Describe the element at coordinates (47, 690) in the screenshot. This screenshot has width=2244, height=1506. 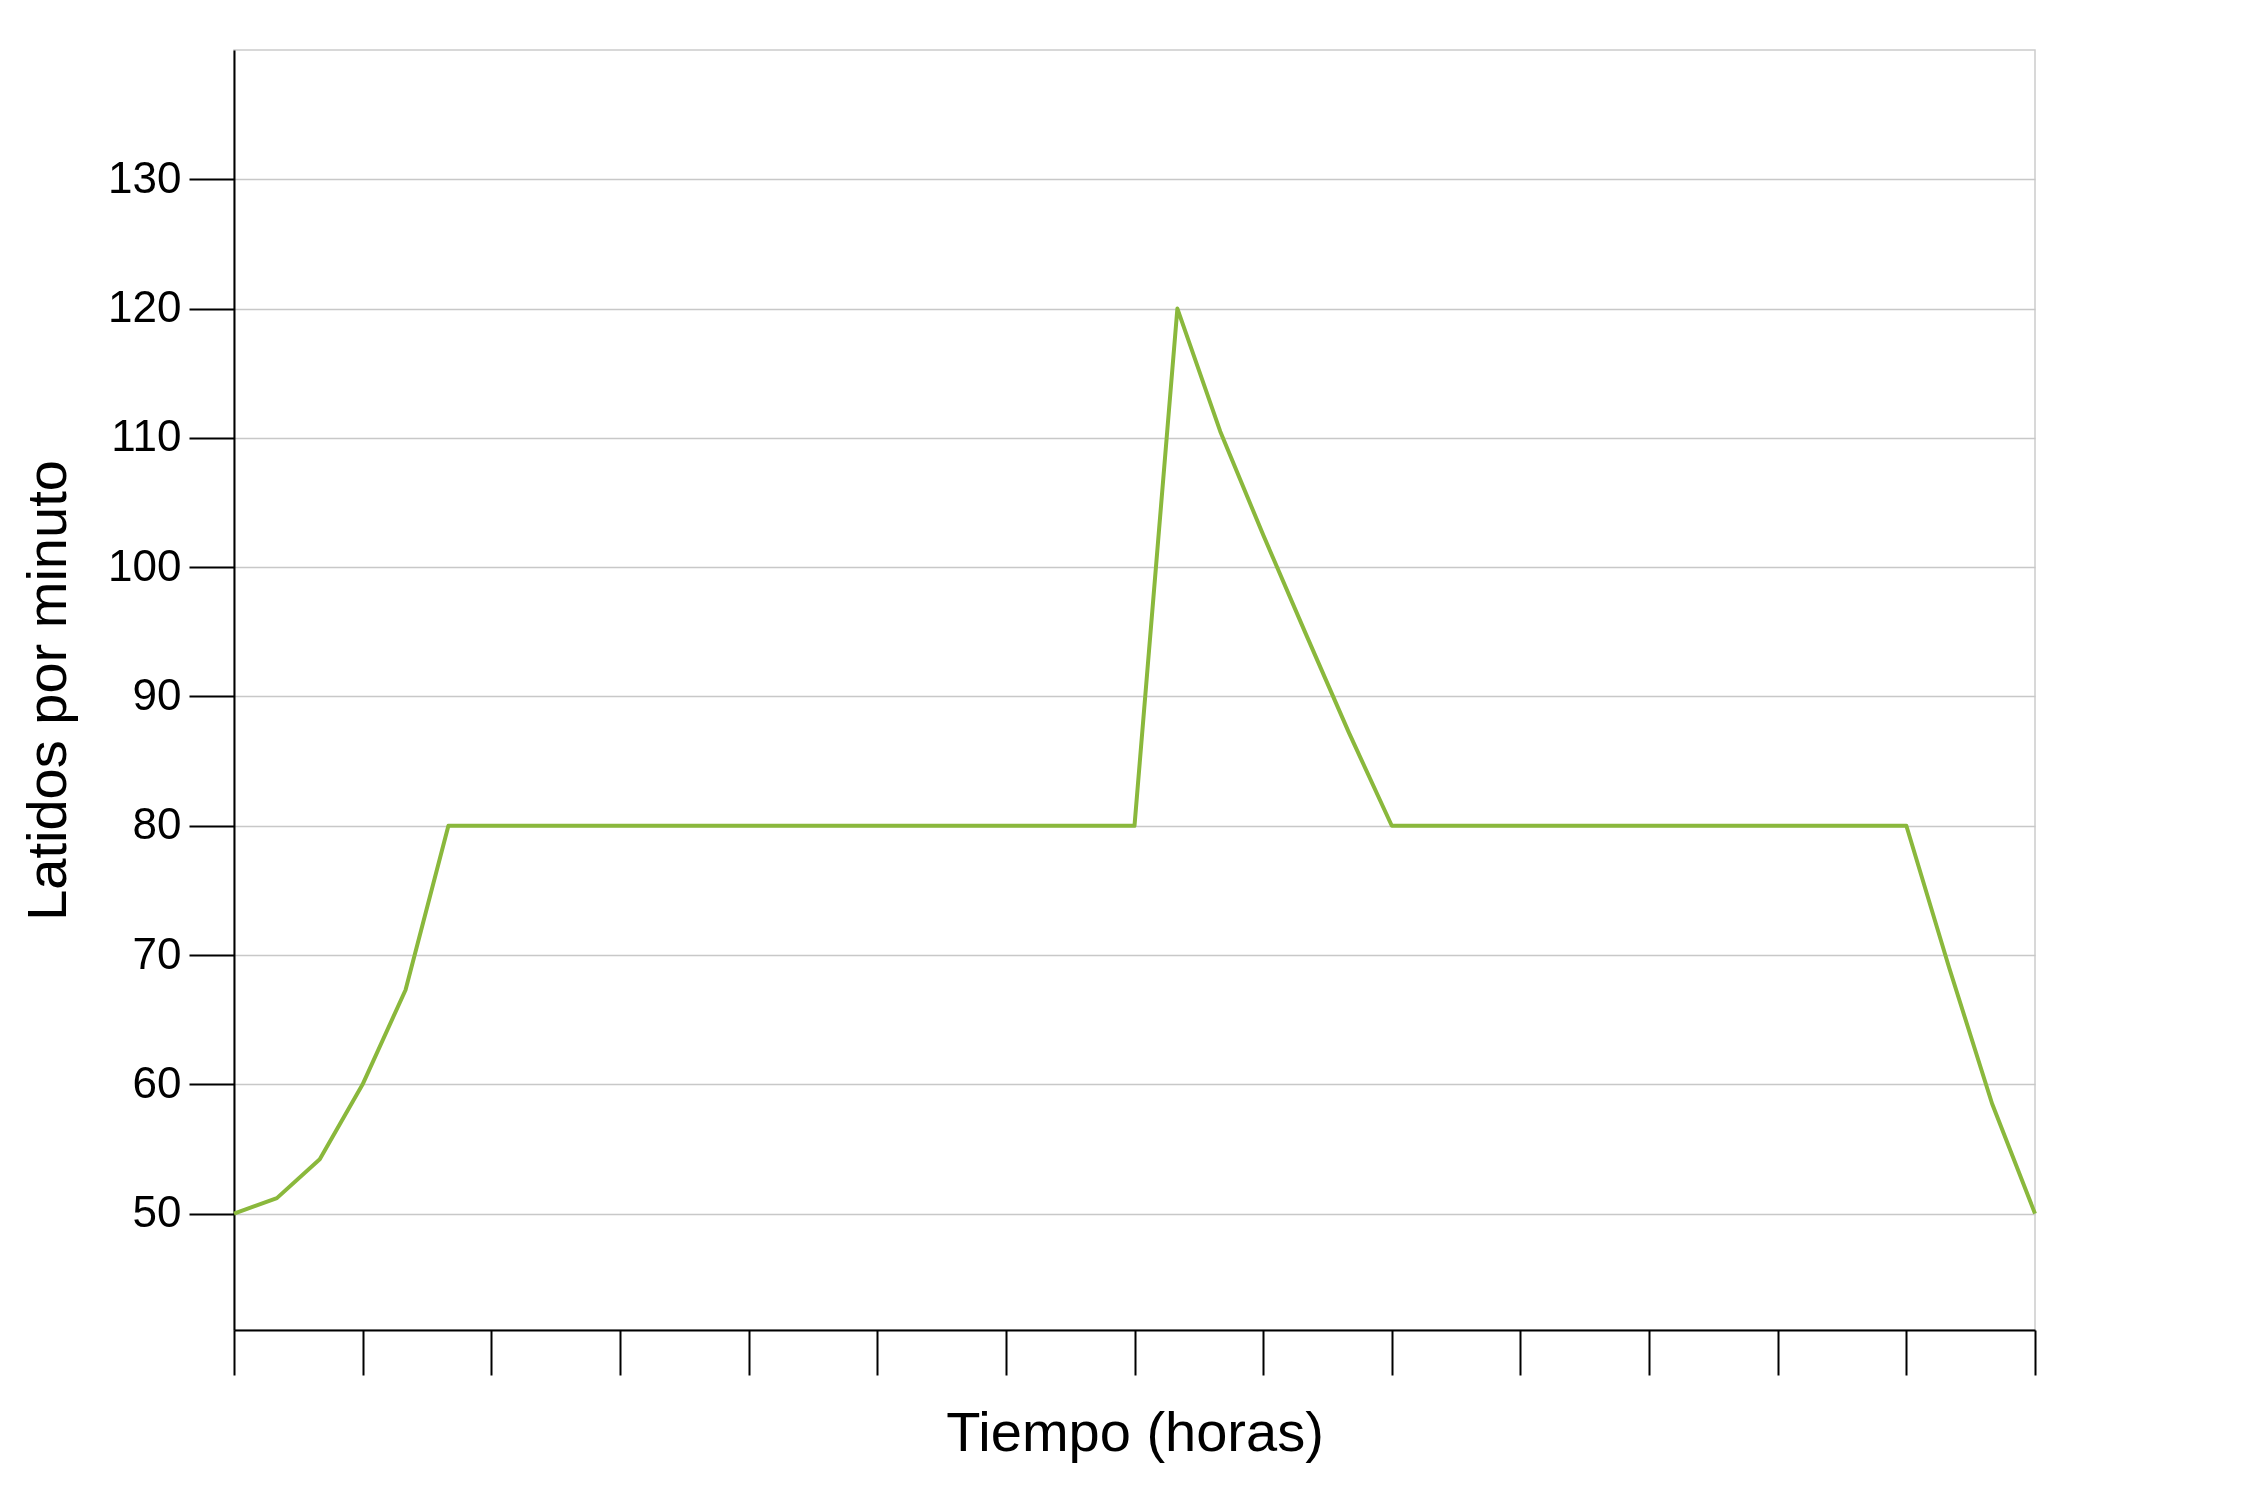
I see `y-axis-title: Latidos por minuto` at that location.